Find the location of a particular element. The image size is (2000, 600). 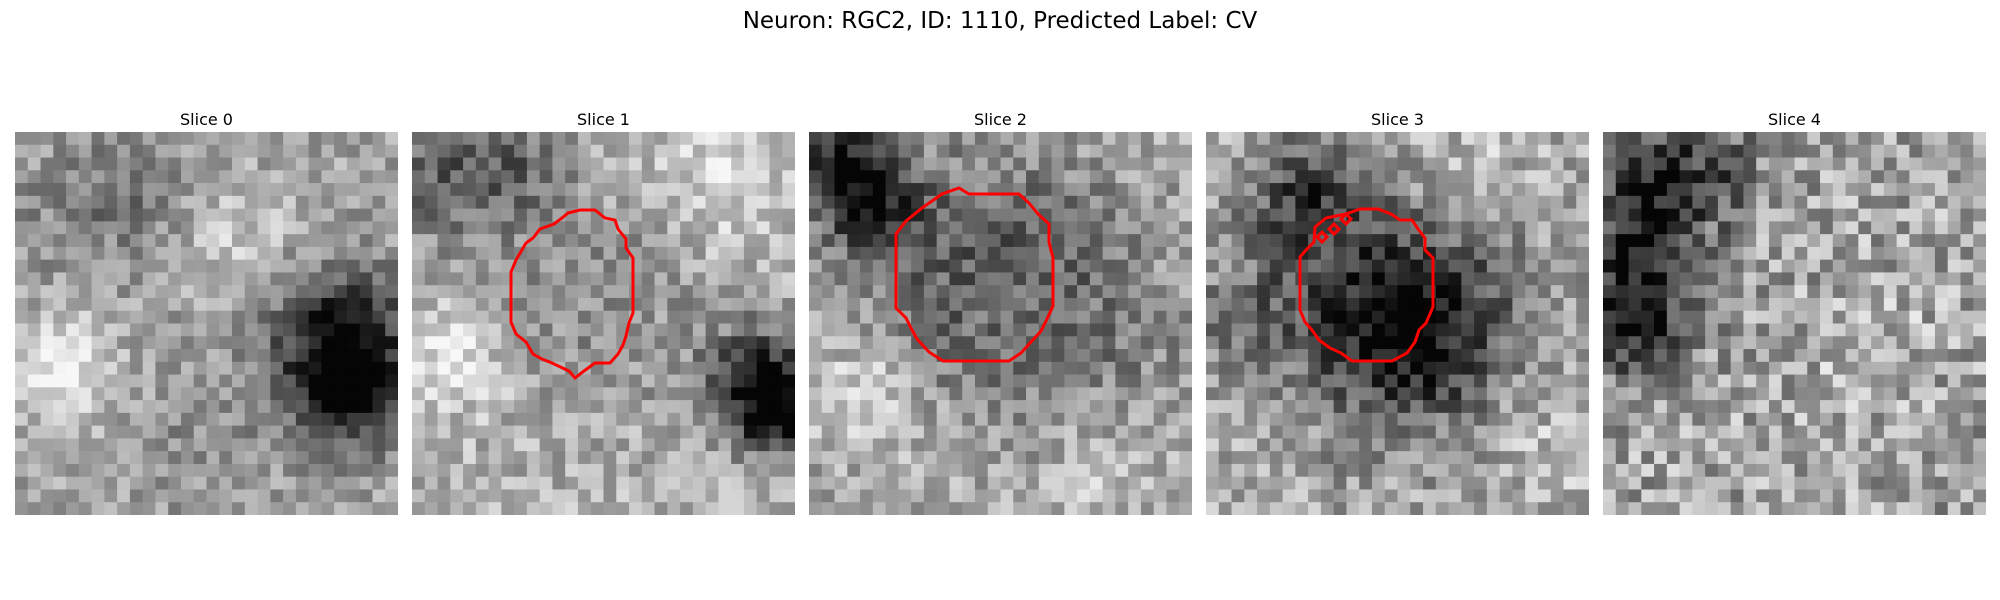

slice-panel-0: Slice 0 is located at coordinates (206, 311).